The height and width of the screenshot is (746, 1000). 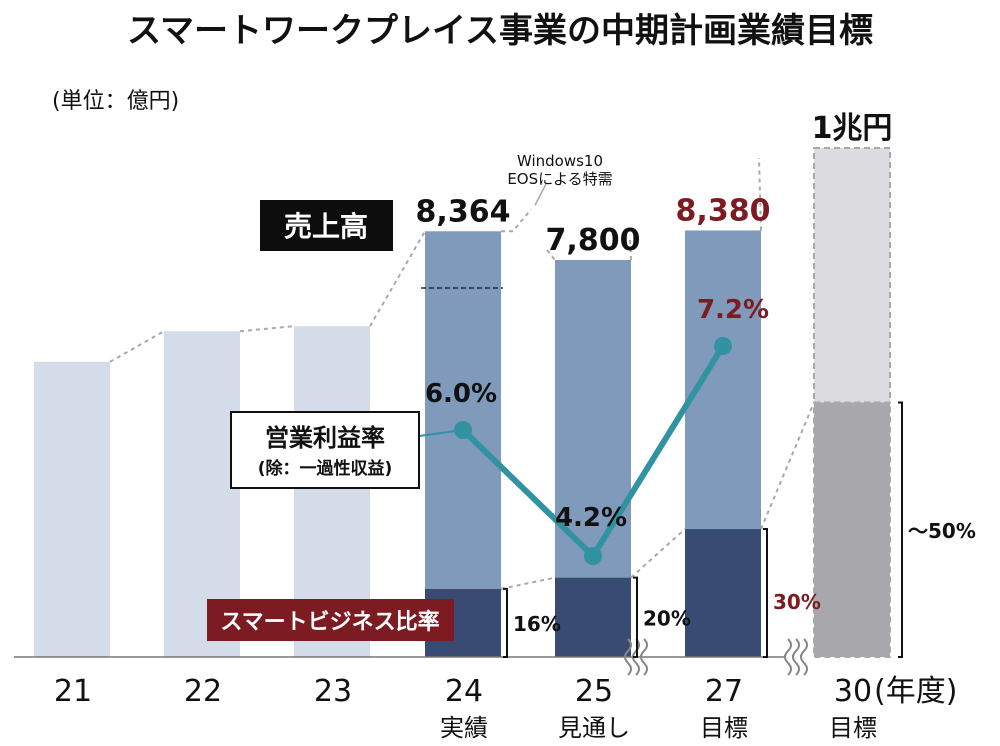 I want to click on margin-label: 6.0%, so click(x=461, y=394).